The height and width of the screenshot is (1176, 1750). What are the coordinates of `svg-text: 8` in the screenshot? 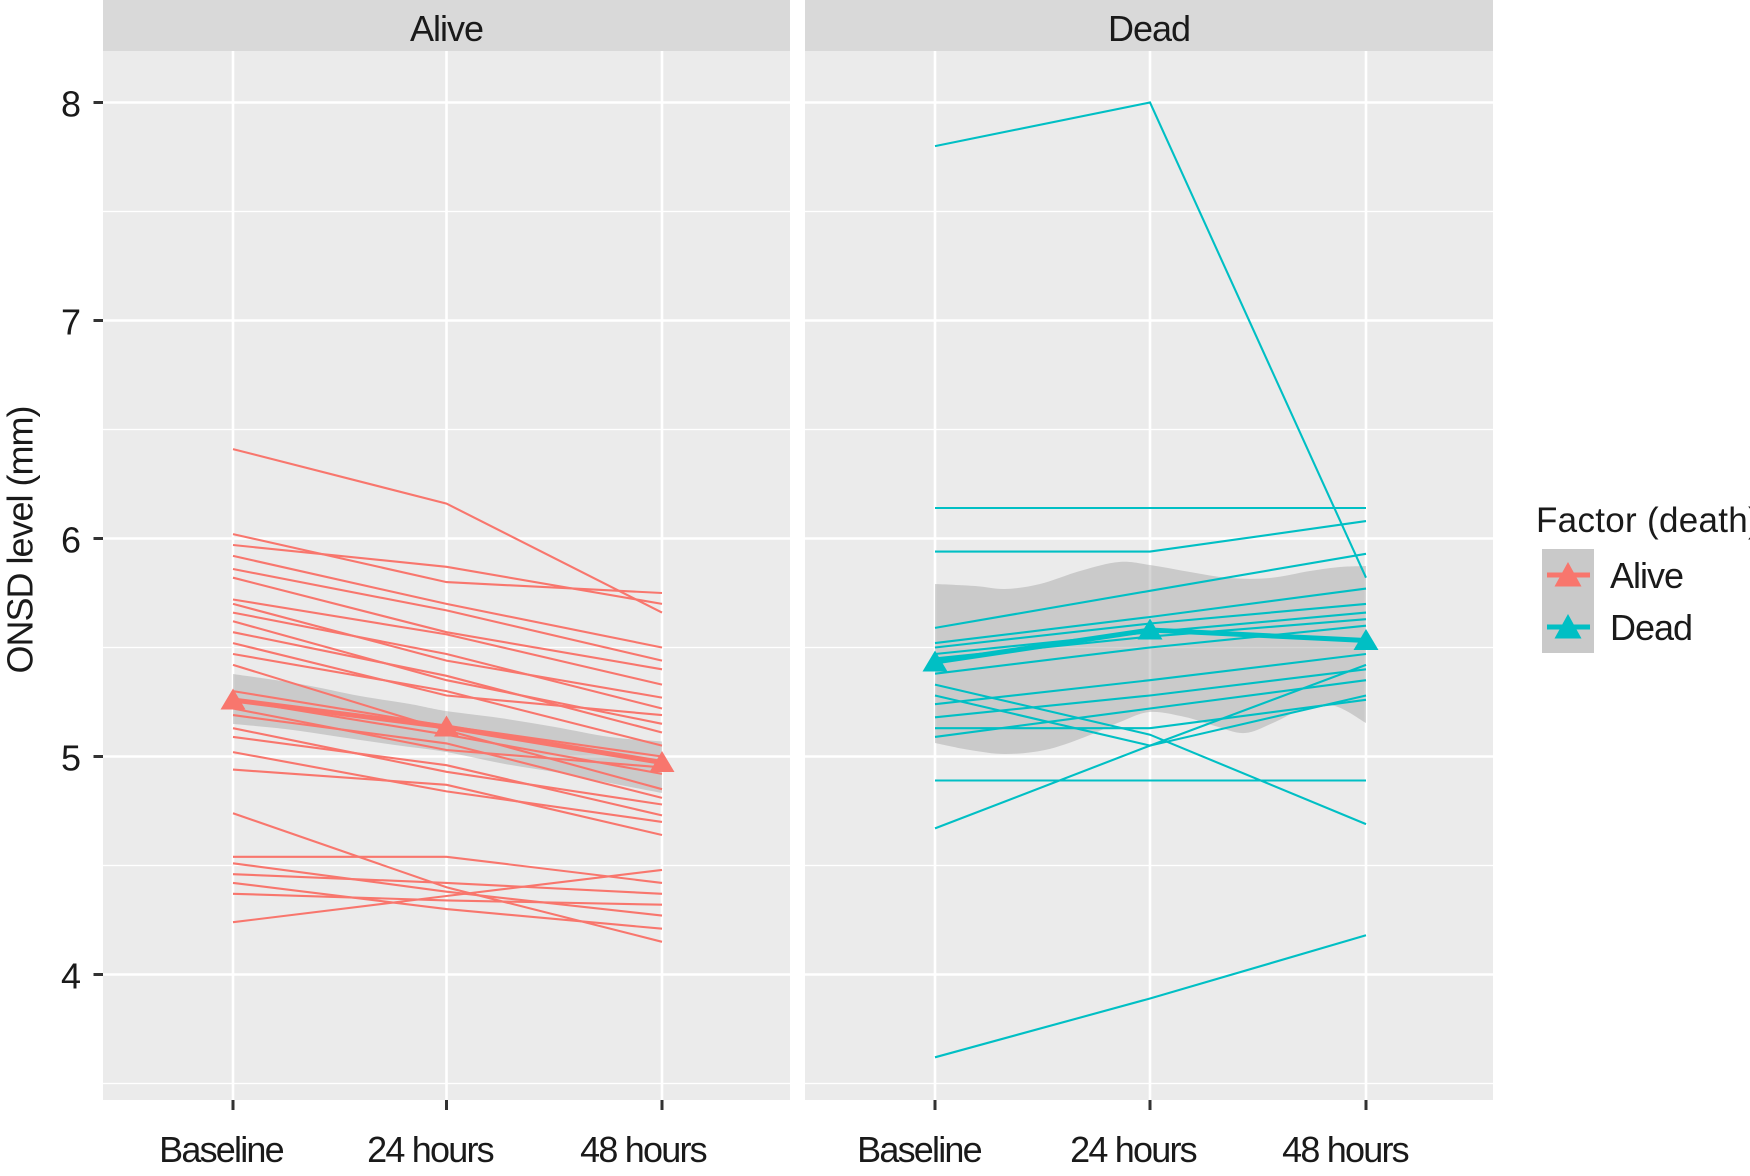 It's located at (71, 104).